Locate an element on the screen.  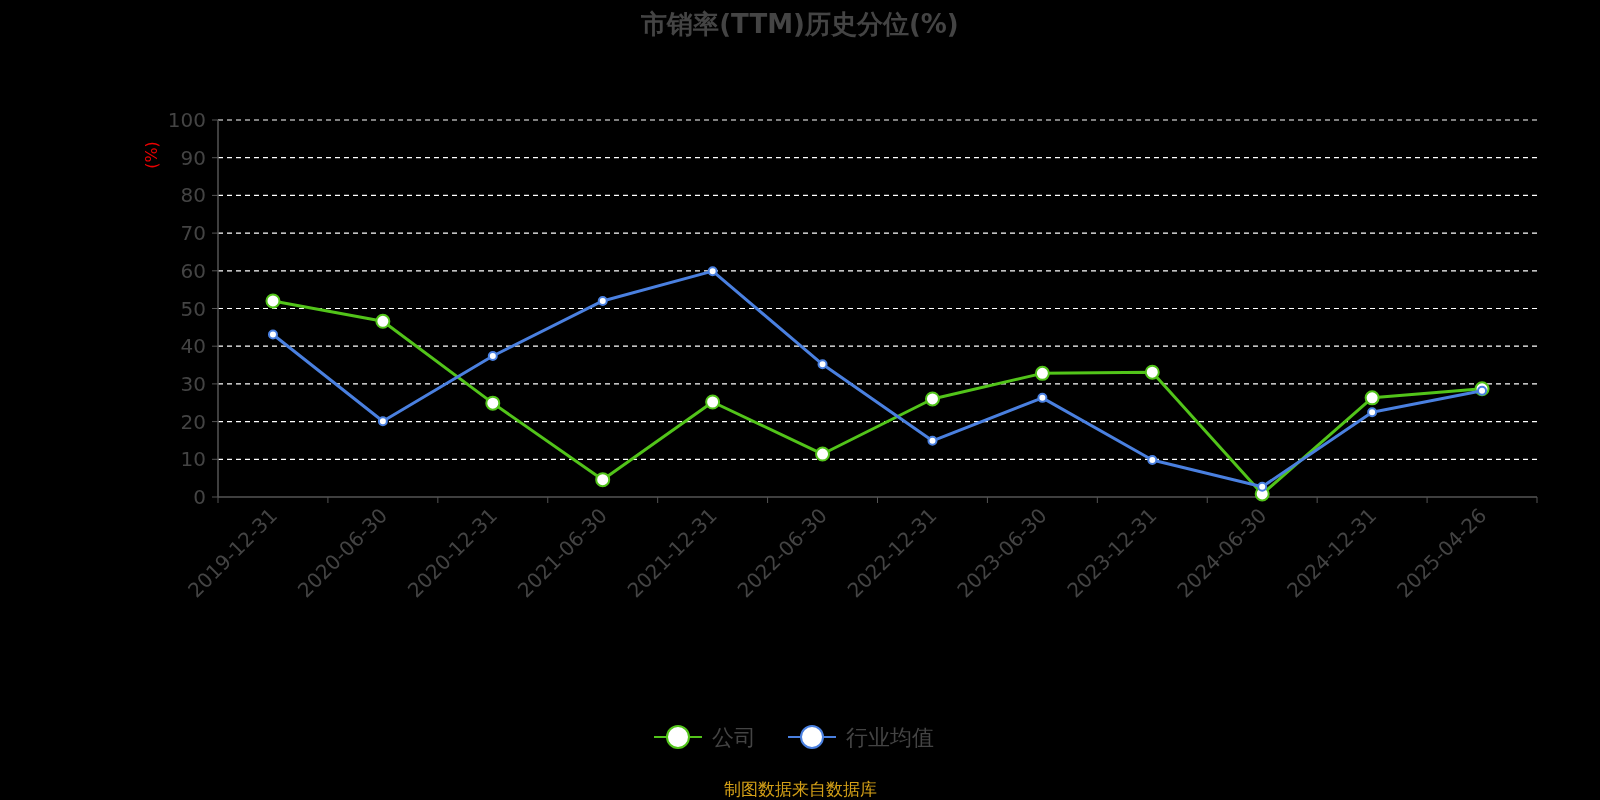
legend-label: 行业均值 is located at coordinates (890, 737).